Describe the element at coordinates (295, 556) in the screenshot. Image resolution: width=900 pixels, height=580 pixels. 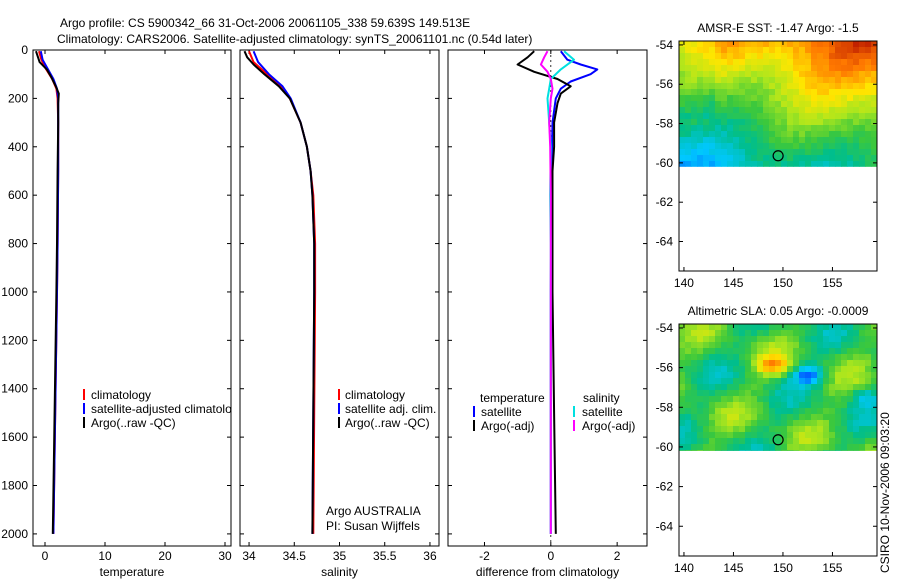
I see `salinity-xtick-label: 34.5` at that location.